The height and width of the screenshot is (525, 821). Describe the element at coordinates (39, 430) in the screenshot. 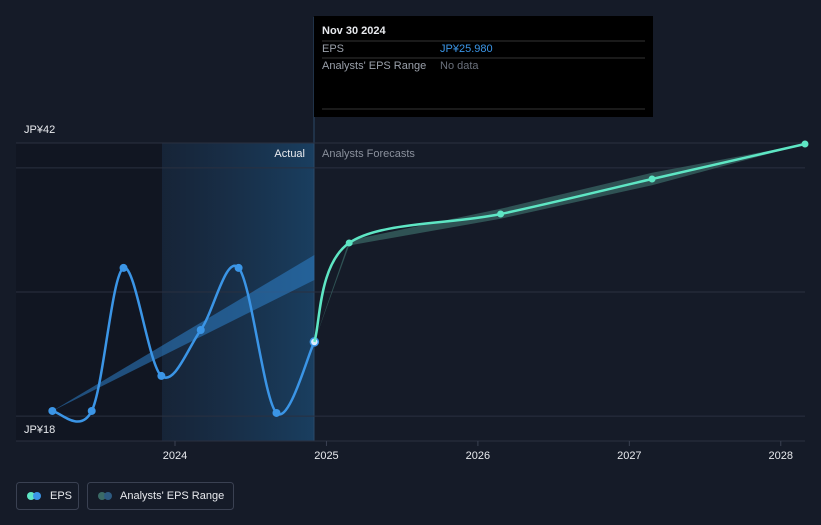

I see `y-tick-label: JP¥18` at that location.